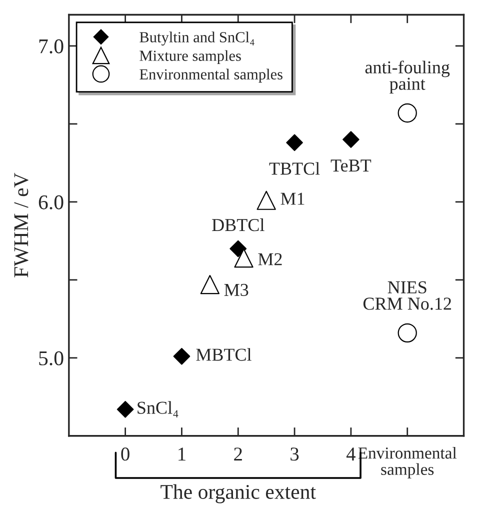 Image resolution: width=503 pixels, height=508 pixels. What do you see at coordinates (351, 454) in the screenshot?
I see `x-tick-label: 4` at bounding box center [351, 454].